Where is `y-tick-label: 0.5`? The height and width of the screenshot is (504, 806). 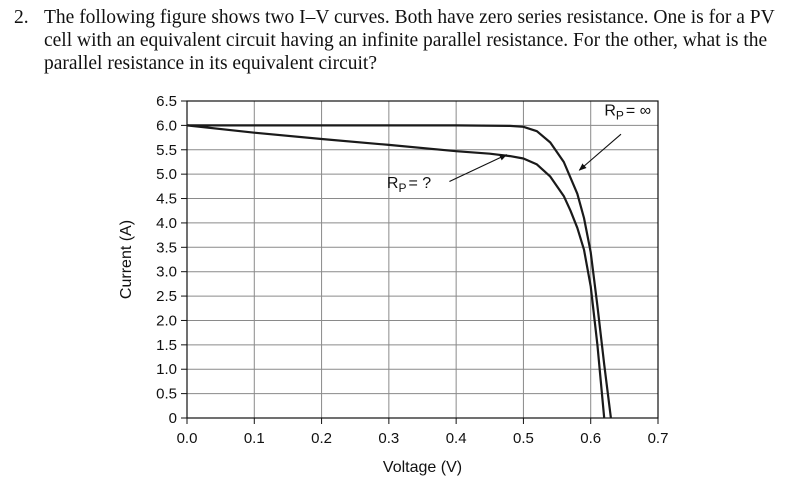
y-tick-label: 0.5 is located at coordinates (166, 394).